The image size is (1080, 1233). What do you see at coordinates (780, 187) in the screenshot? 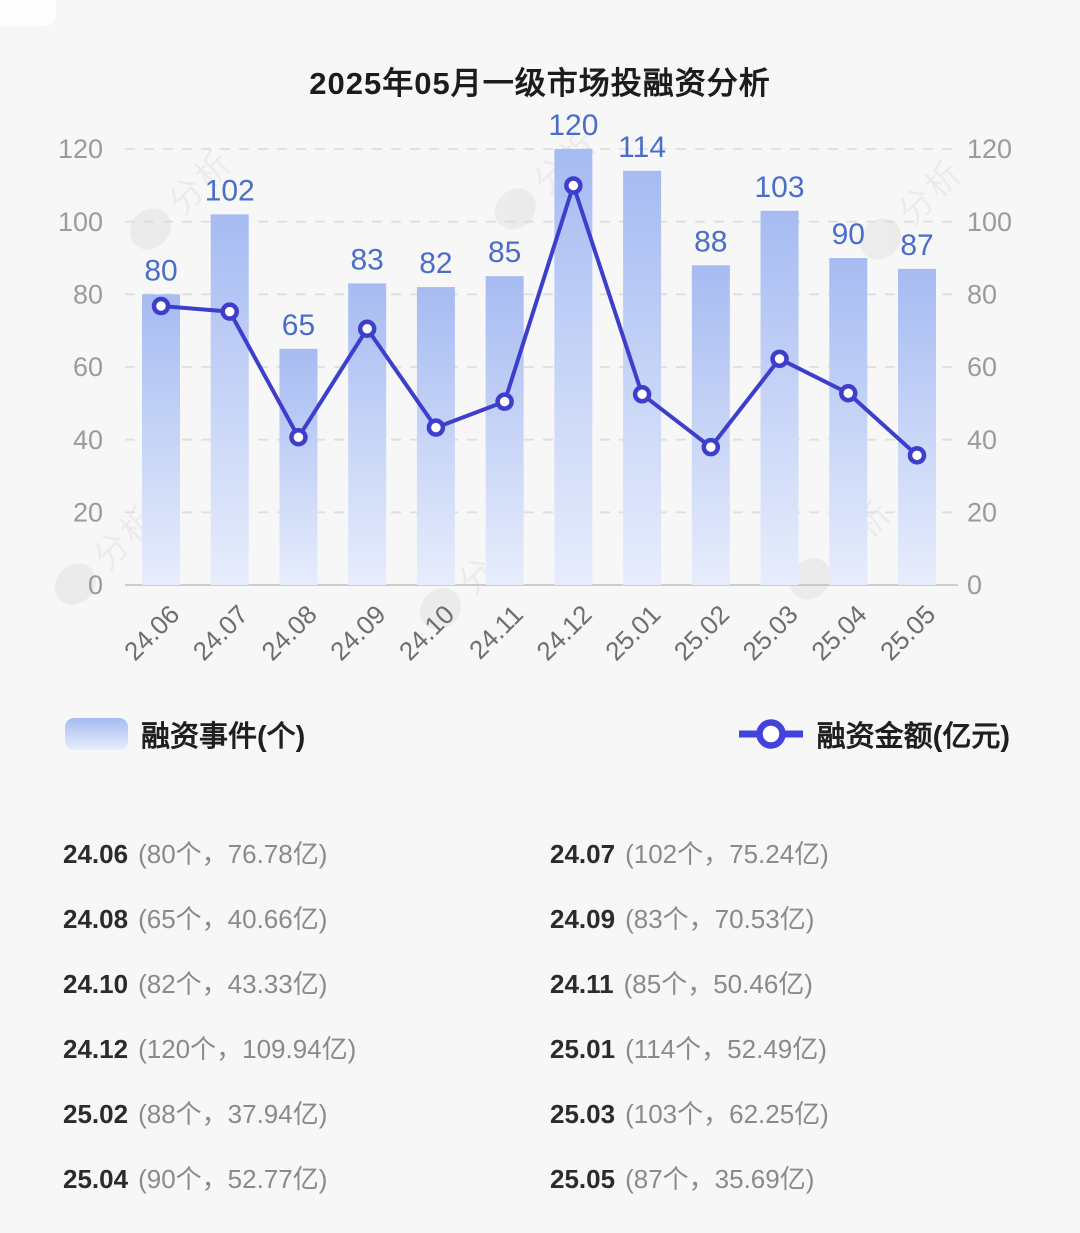
I see `bar-value-label: 103` at bounding box center [780, 187].